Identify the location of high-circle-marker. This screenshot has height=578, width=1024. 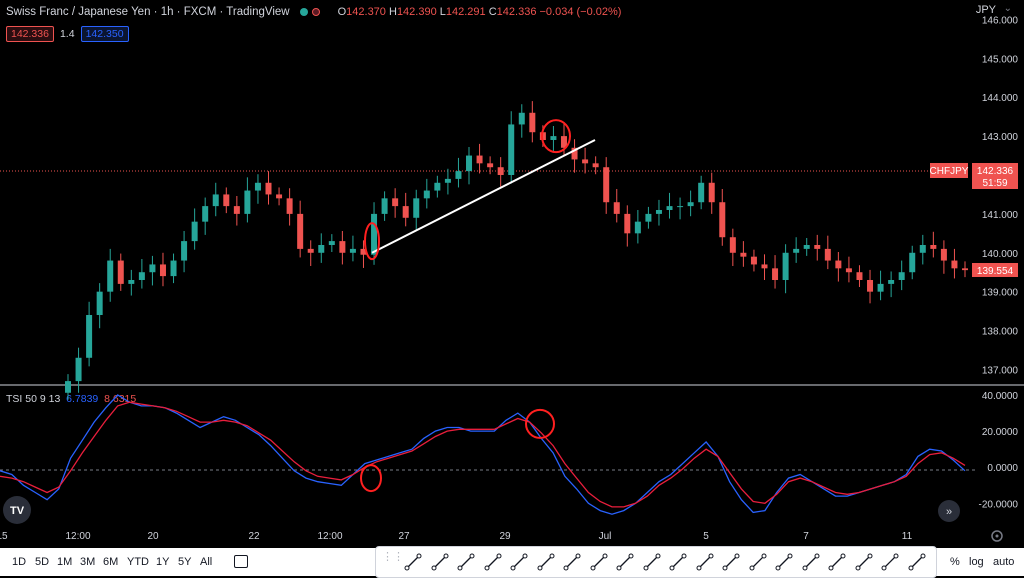
(556, 136).